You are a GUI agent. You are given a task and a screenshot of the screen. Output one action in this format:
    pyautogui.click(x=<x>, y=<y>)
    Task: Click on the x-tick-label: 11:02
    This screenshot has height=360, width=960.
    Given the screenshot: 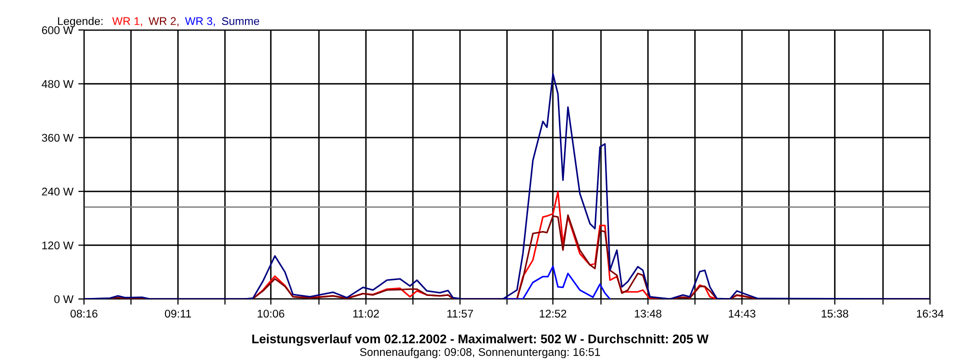 What is the action you would take?
    pyautogui.click(x=366, y=314)
    